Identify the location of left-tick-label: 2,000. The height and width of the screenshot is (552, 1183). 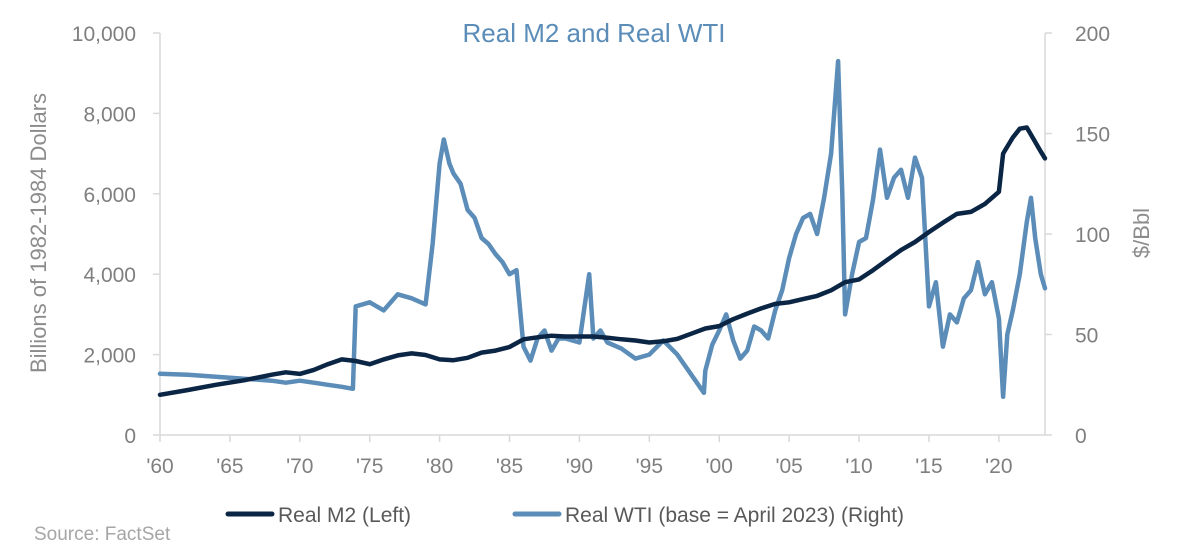
(109, 356).